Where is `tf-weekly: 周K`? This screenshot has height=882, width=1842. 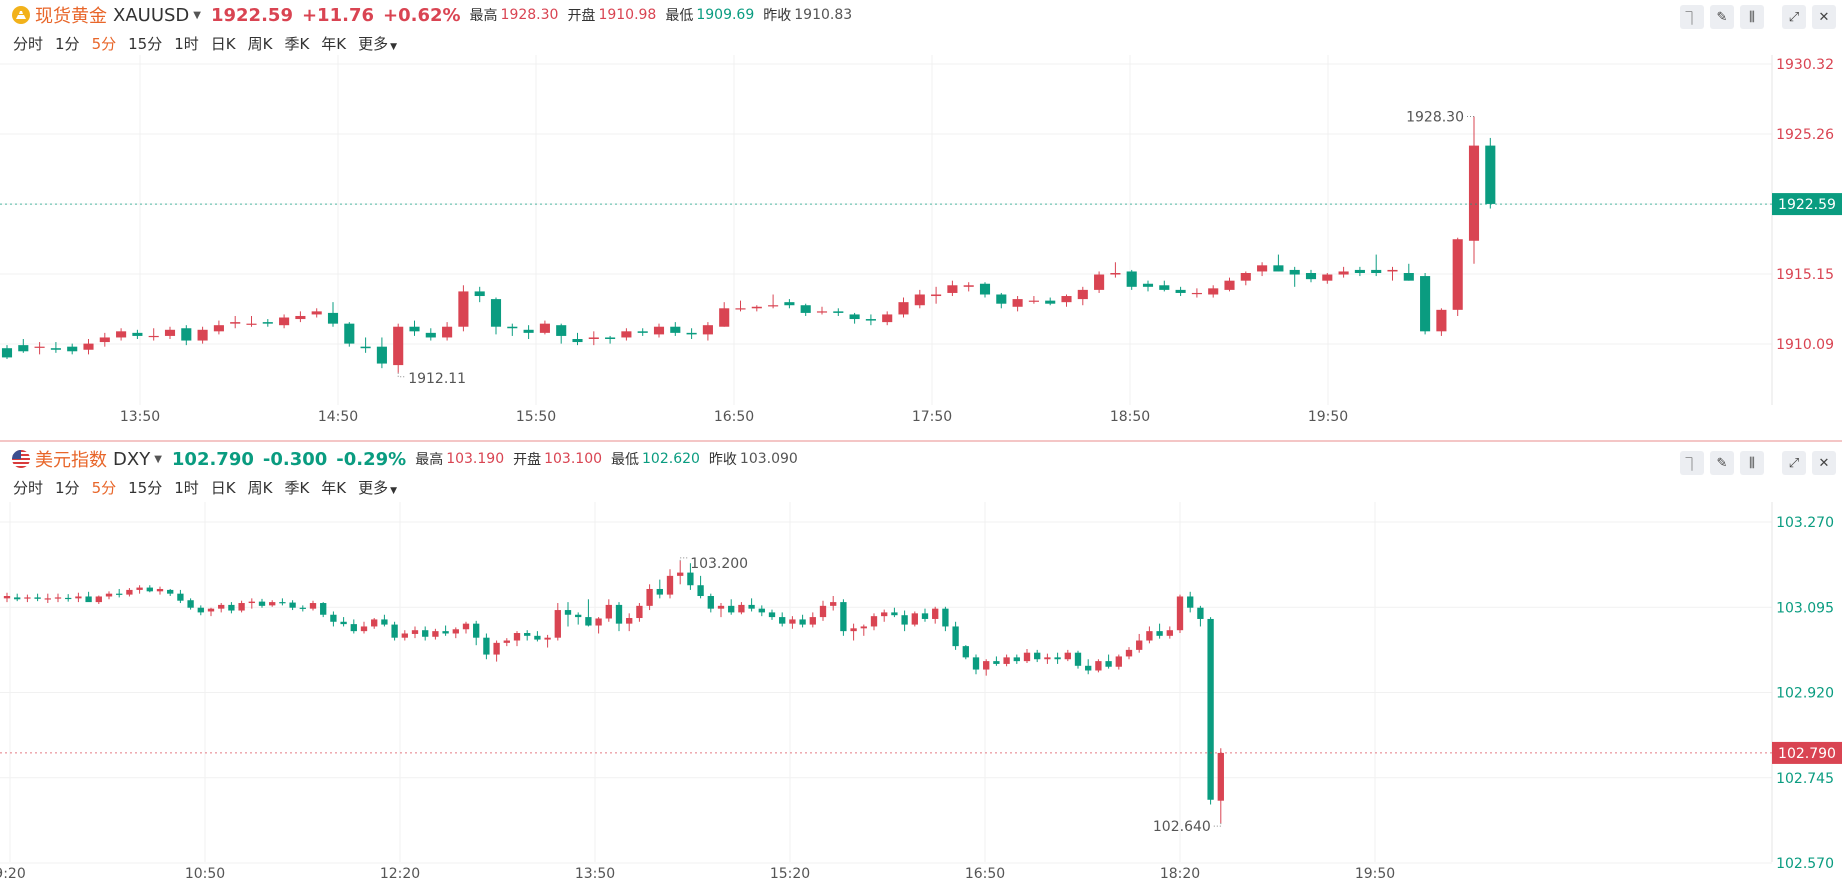
tf-weekly: 周K is located at coordinates (260, 488).